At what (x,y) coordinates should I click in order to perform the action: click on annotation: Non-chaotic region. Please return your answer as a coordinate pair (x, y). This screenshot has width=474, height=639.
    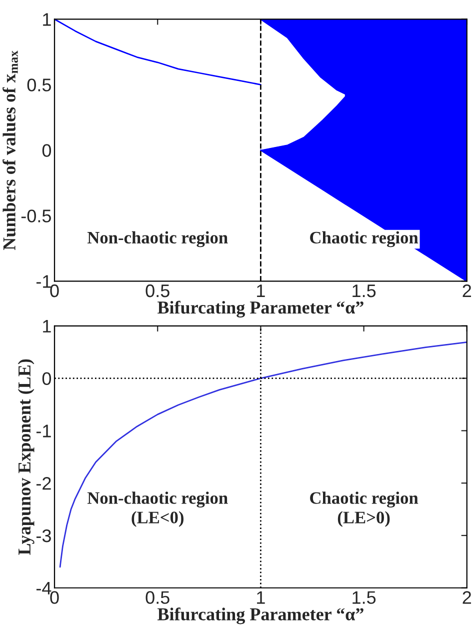
    Looking at the image, I should click on (157, 239).